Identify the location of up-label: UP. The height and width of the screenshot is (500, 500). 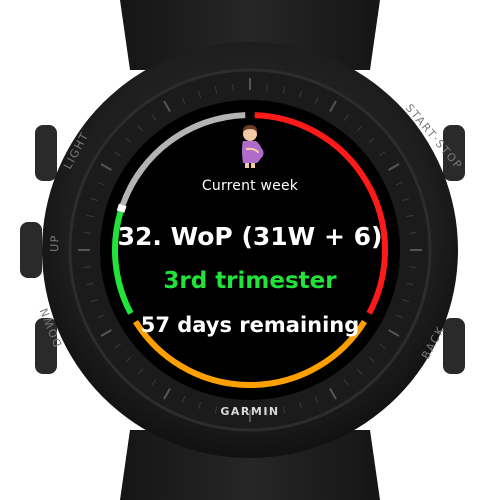
(55, 243).